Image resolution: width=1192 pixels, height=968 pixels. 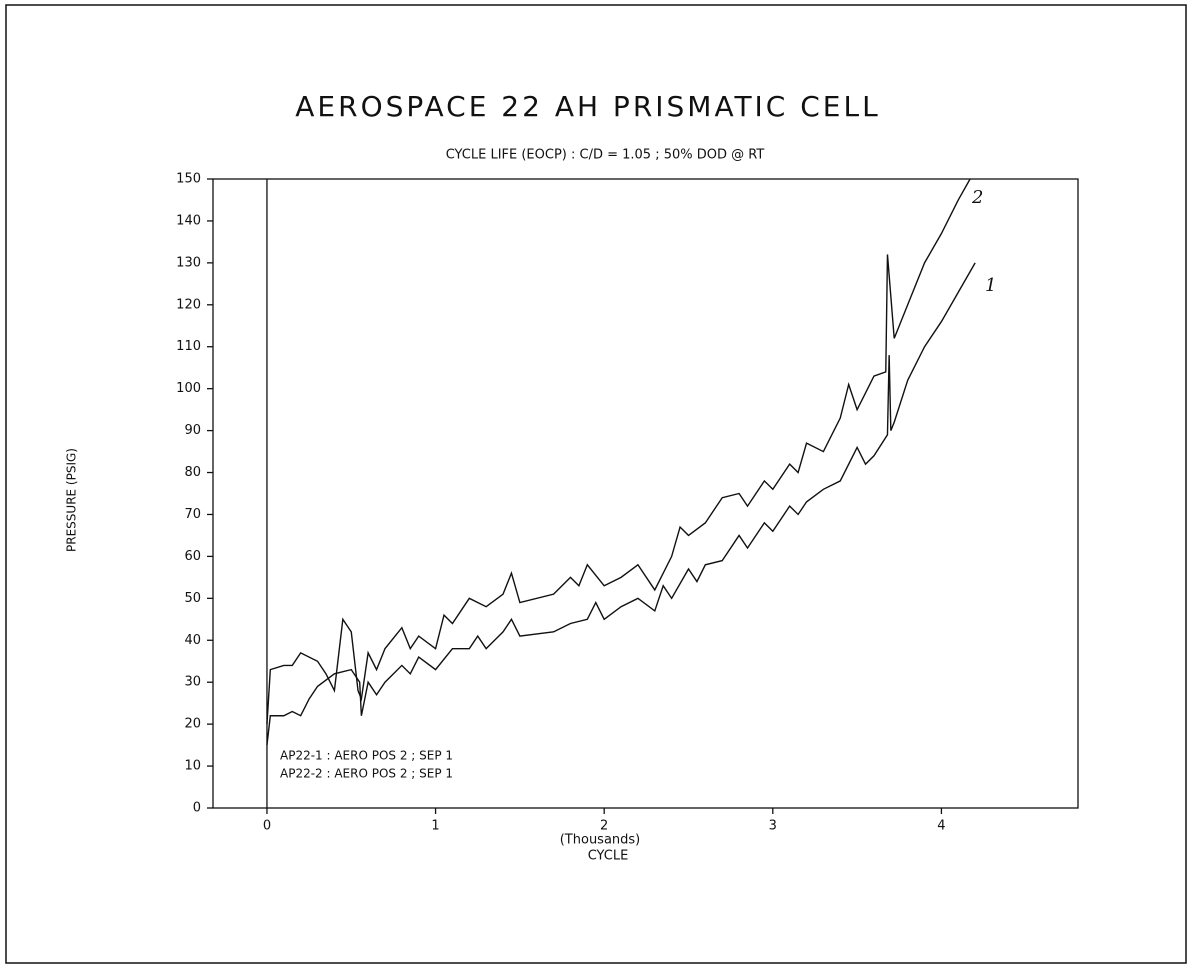 I want to click on y-axis-label: PRESSURE (PSIG), so click(x=72, y=500).